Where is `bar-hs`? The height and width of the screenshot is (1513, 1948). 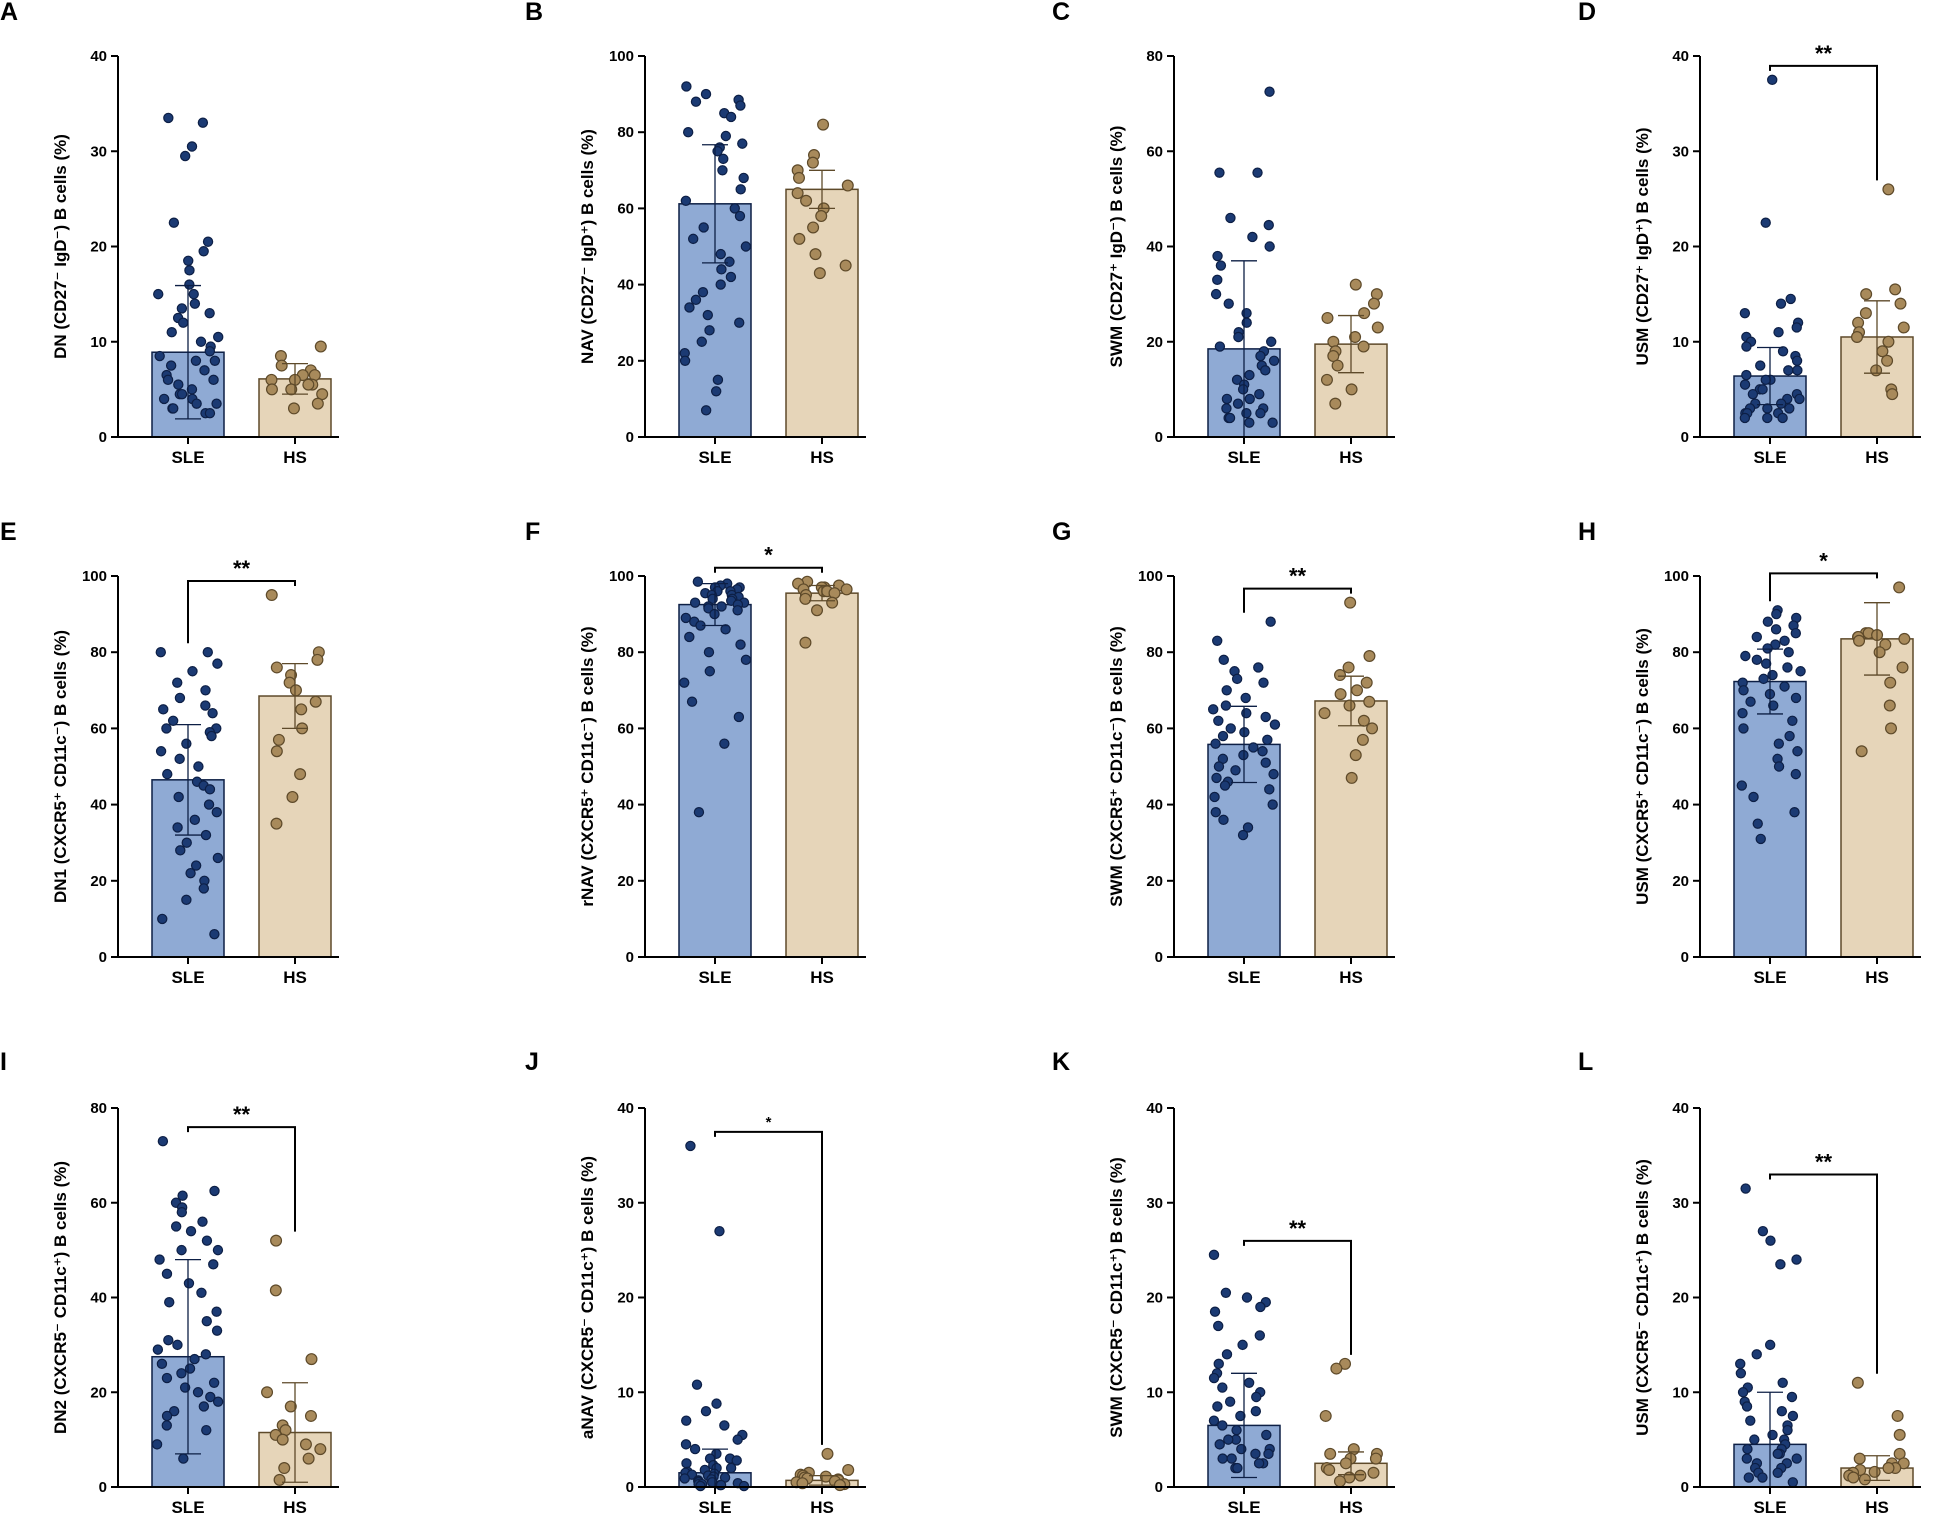 bar-hs is located at coordinates (295, 826).